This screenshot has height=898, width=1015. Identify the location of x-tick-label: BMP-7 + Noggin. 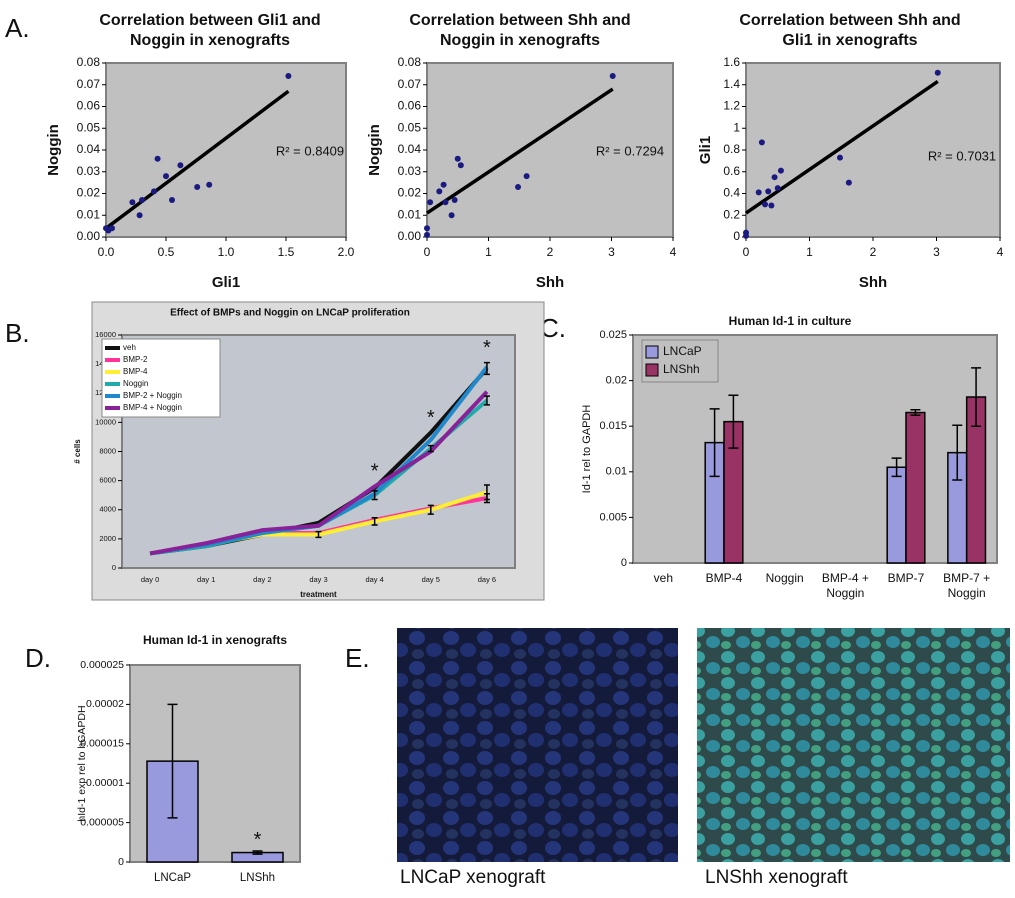
(966, 585).